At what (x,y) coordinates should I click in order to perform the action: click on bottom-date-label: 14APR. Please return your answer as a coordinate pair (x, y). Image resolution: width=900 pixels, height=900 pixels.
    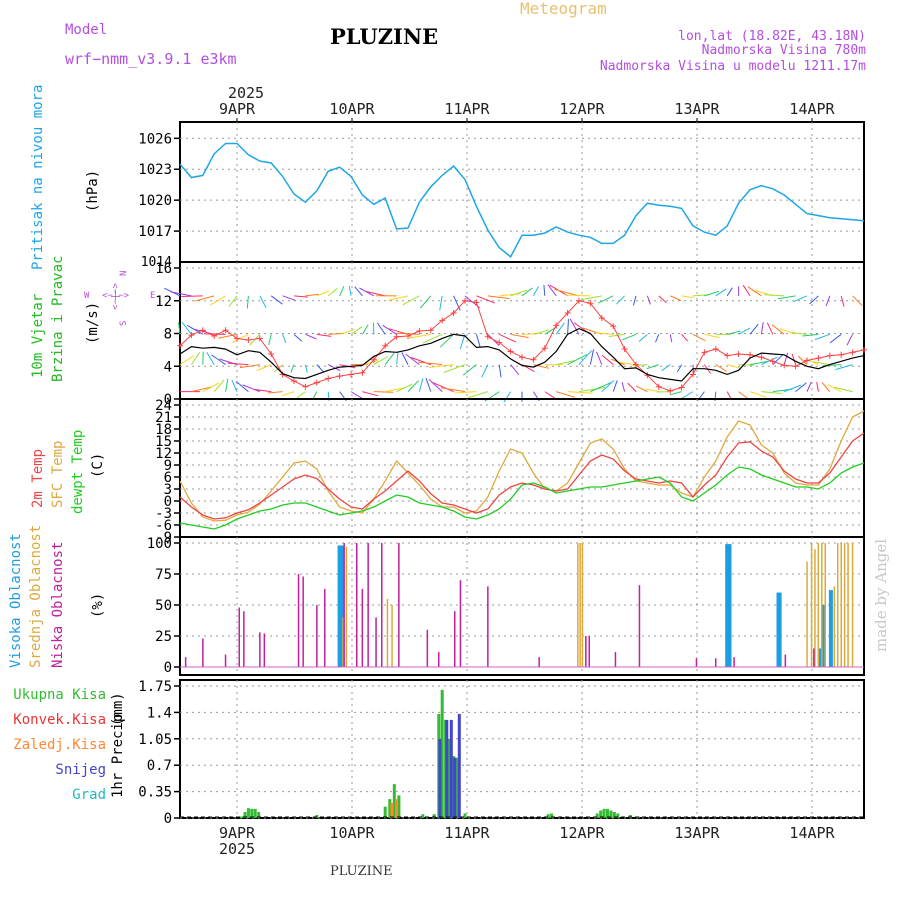
    Looking at the image, I should click on (812, 833).